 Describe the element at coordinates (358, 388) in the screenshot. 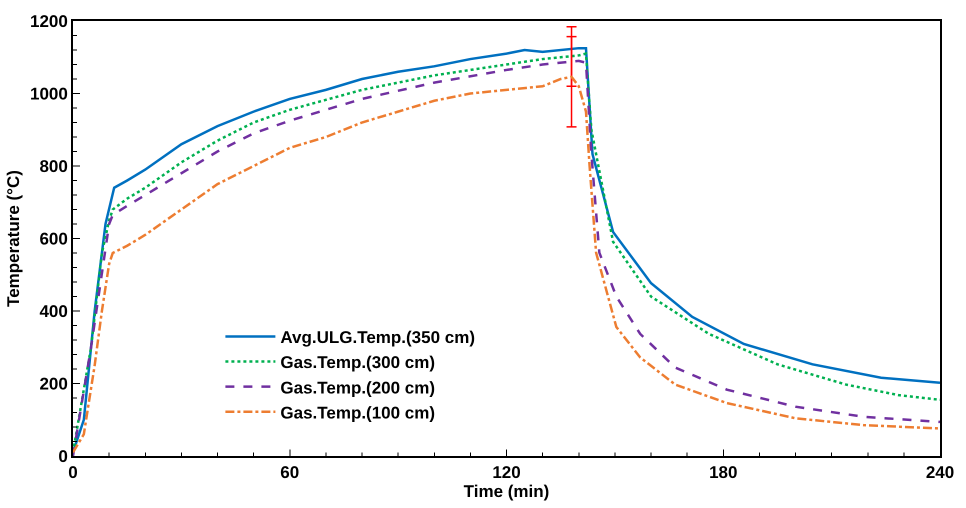

I see `legend-label: Gas.Temp.(200 cm)` at that location.